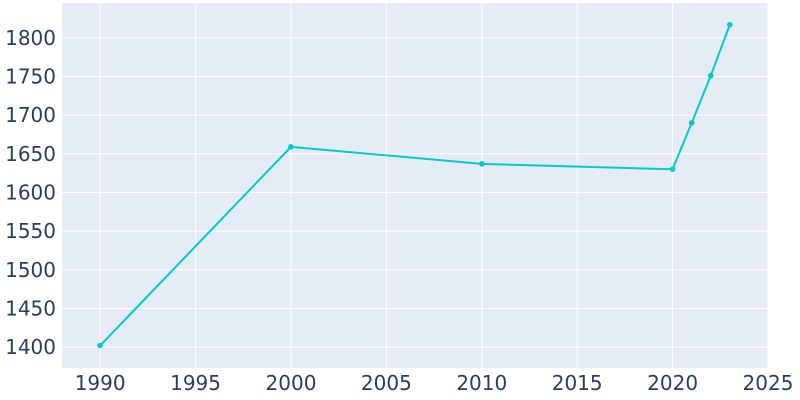 The image size is (800, 400). What do you see at coordinates (386, 383) in the screenshot?
I see `x-tick-label: 2005` at bounding box center [386, 383].